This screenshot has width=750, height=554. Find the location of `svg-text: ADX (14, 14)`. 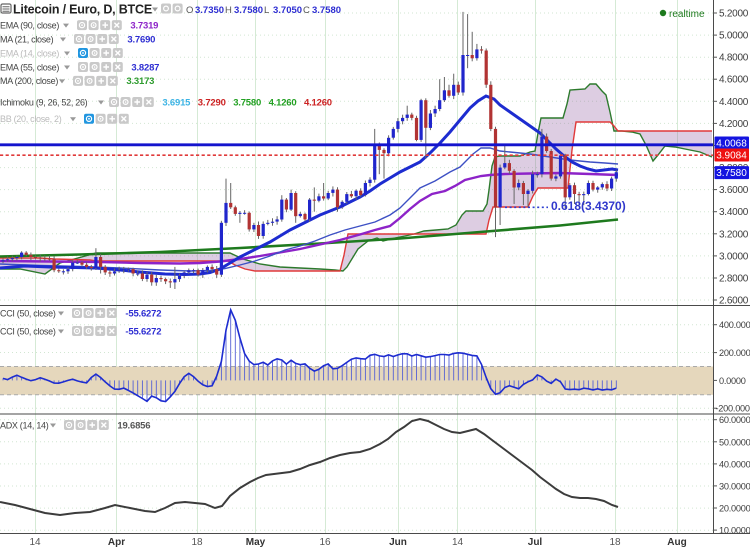

svg-text: ADX (14, 14) is located at coordinates (24, 425).